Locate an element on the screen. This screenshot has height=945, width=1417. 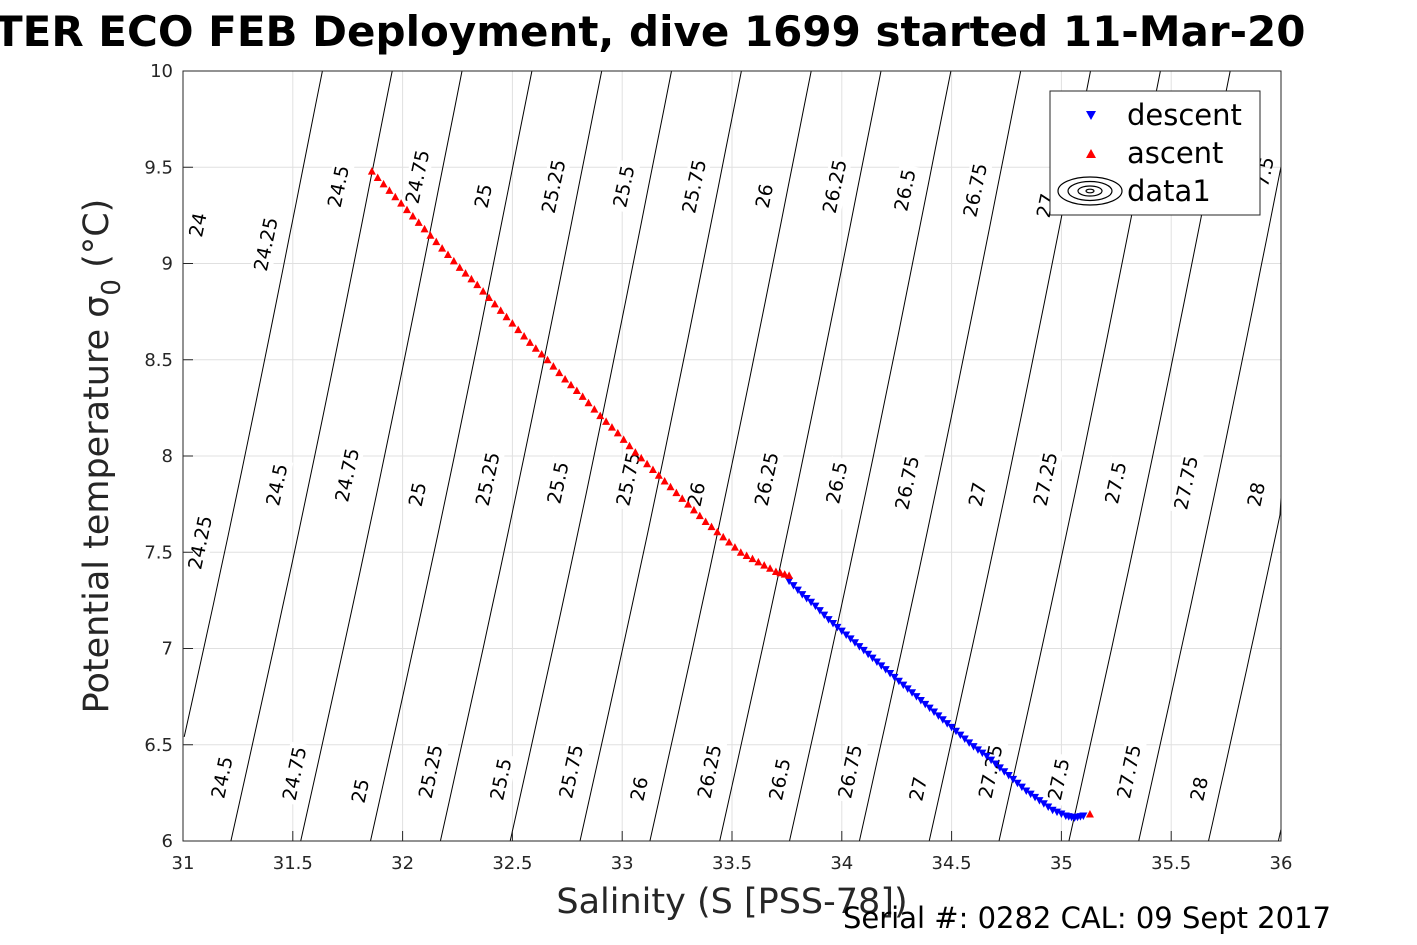
contour-label-text: 28 is located at coordinates (1199, 789).